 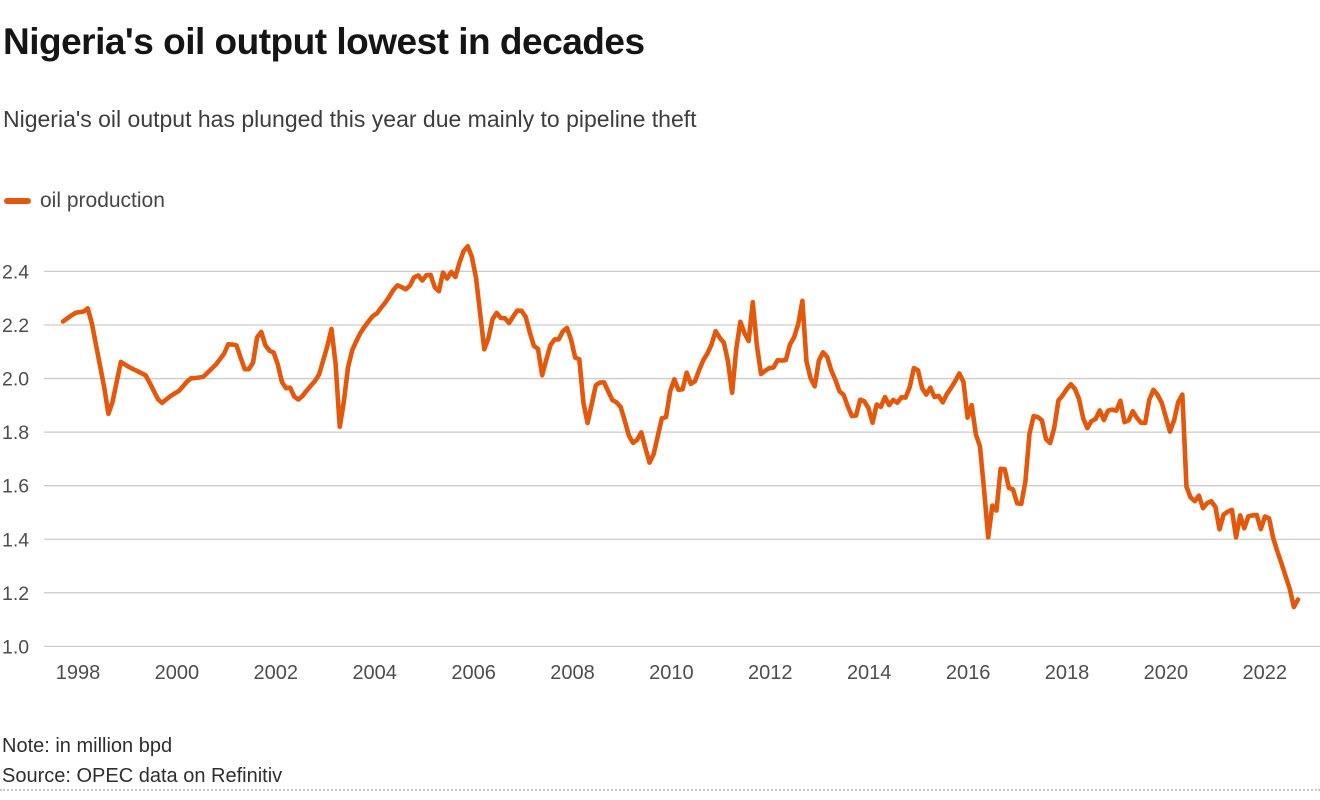 I want to click on x-tick-label: 2018, so click(x=1067, y=673).